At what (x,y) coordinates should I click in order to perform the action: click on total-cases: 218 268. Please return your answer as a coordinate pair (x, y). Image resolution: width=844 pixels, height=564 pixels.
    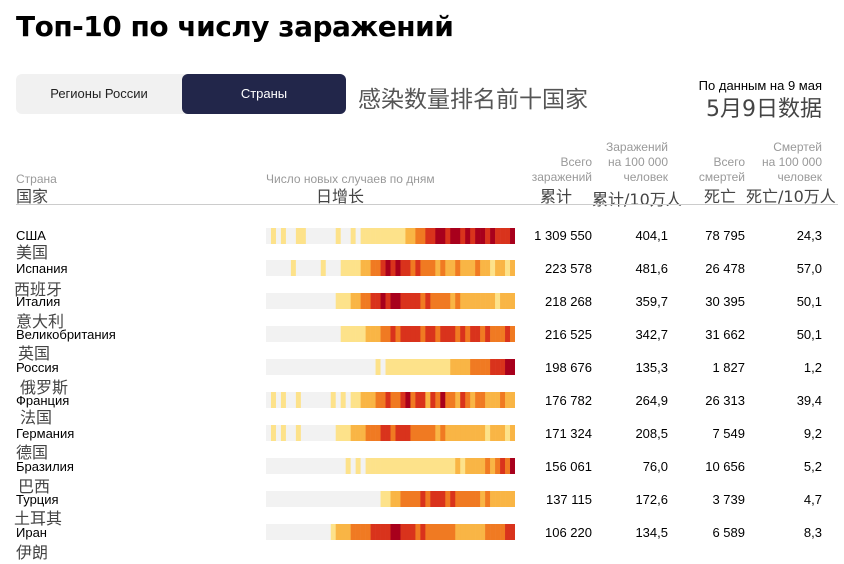
    Looking at the image, I should click on (568, 301).